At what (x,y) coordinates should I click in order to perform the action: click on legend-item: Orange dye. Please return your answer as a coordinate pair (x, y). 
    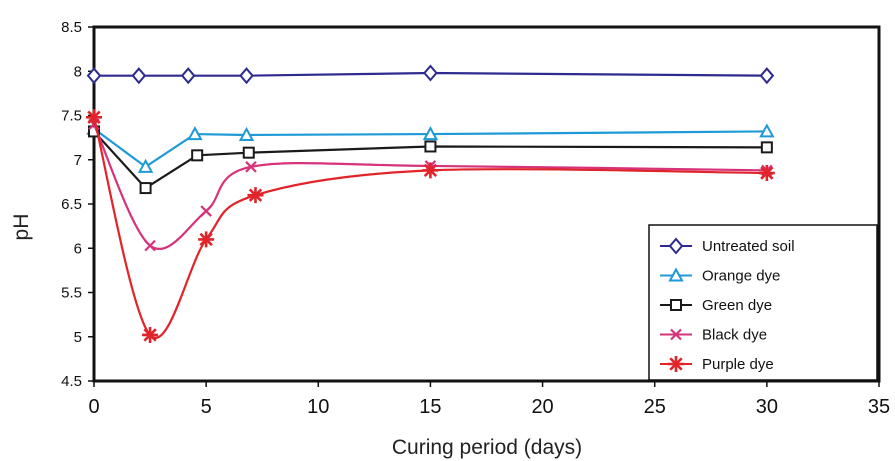
    Looking at the image, I should click on (720, 276).